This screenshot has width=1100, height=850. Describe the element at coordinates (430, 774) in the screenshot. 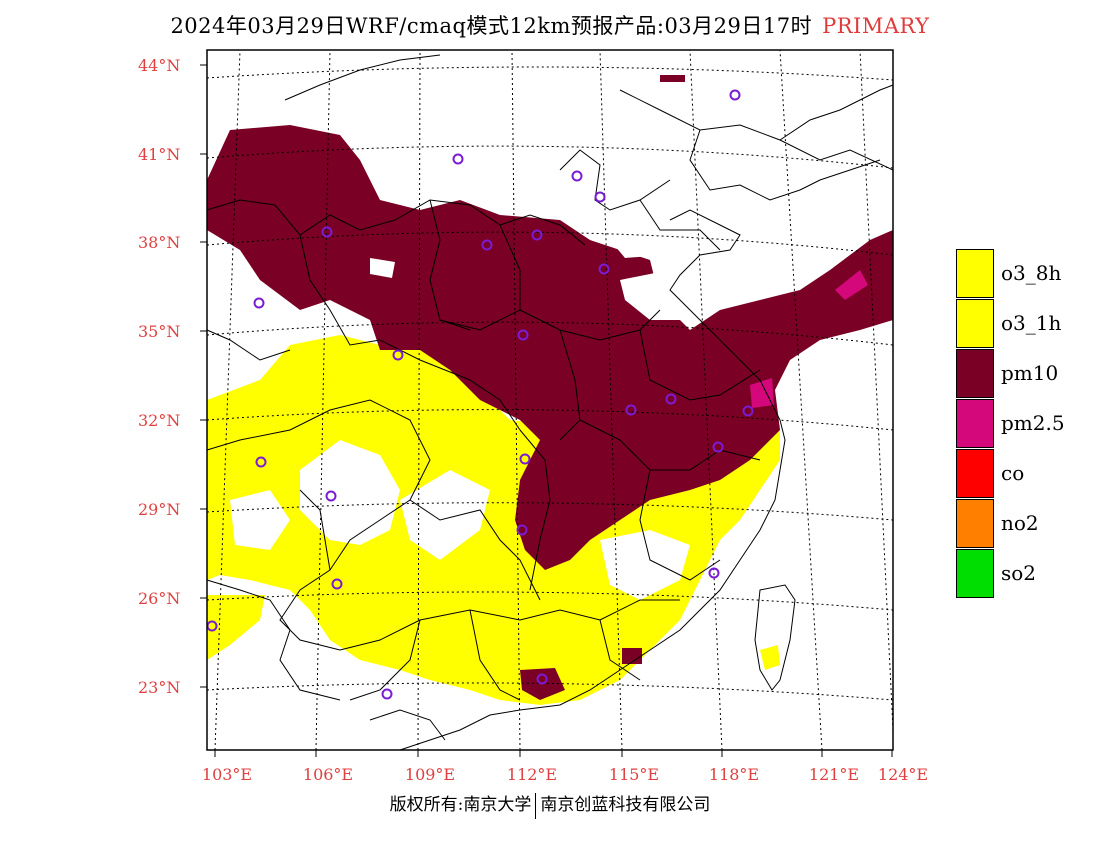

I see `lon-label-109: 109°E` at that location.